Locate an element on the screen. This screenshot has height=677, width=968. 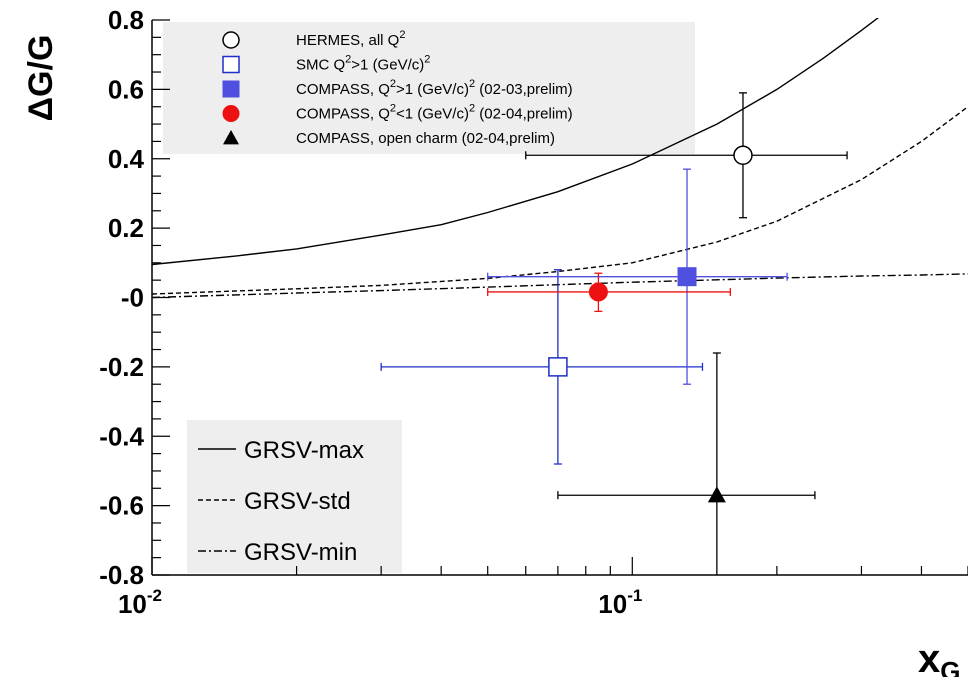
legend-points-box is located at coordinates (429, 88).